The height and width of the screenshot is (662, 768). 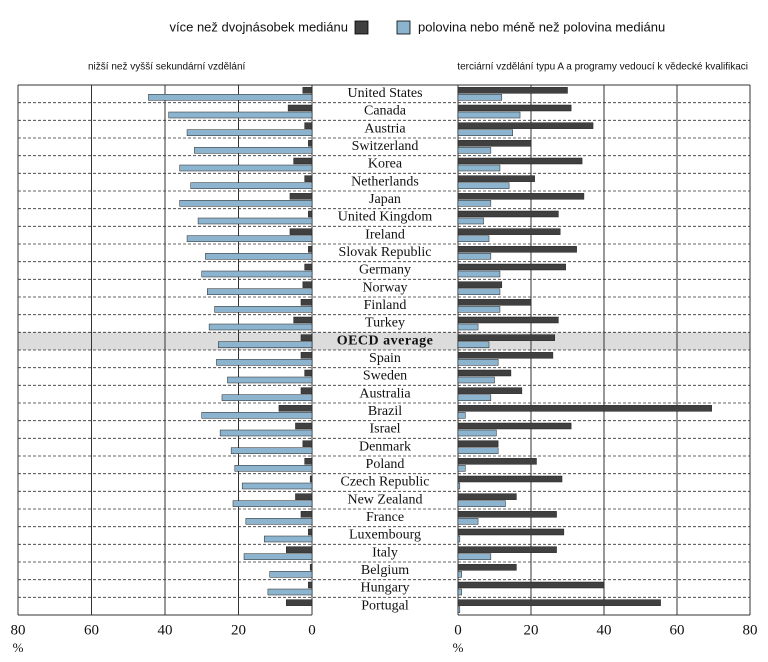 What do you see at coordinates (258, 26) in the screenshot?
I see `legend-label: více než dvojnásobek mediánu` at bounding box center [258, 26].